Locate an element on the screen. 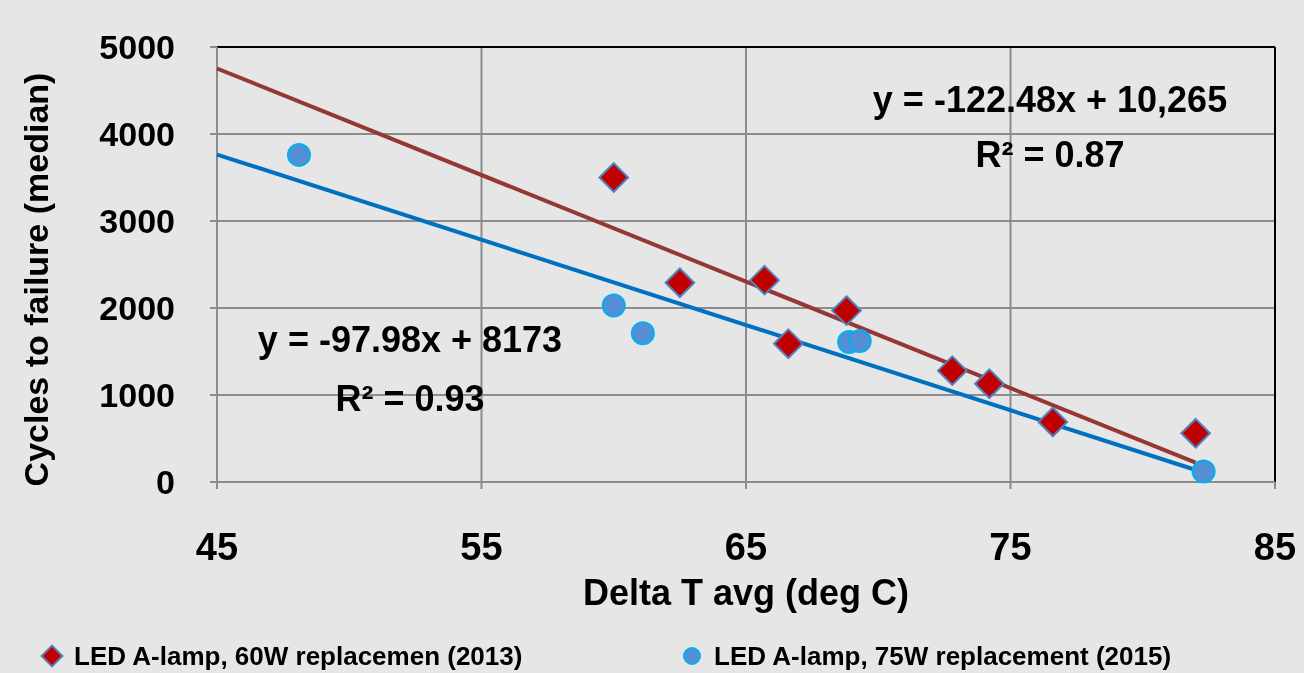 The width and height of the screenshot is (1304, 673). y-tick-label: 0 is located at coordinates (165, 481).